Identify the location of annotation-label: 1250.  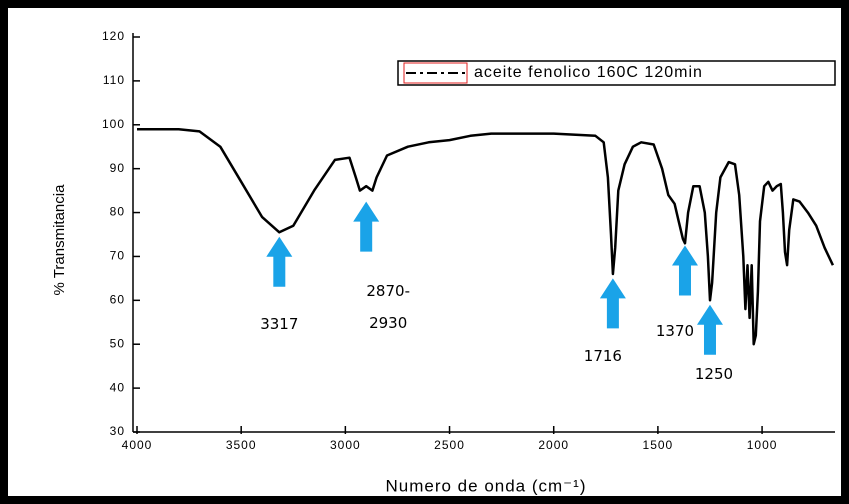
(714, 374).